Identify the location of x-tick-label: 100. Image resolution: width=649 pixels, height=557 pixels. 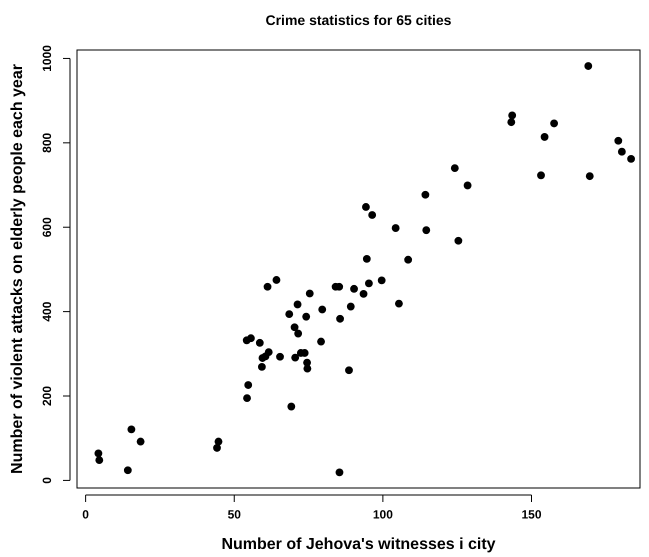
(383, 515).